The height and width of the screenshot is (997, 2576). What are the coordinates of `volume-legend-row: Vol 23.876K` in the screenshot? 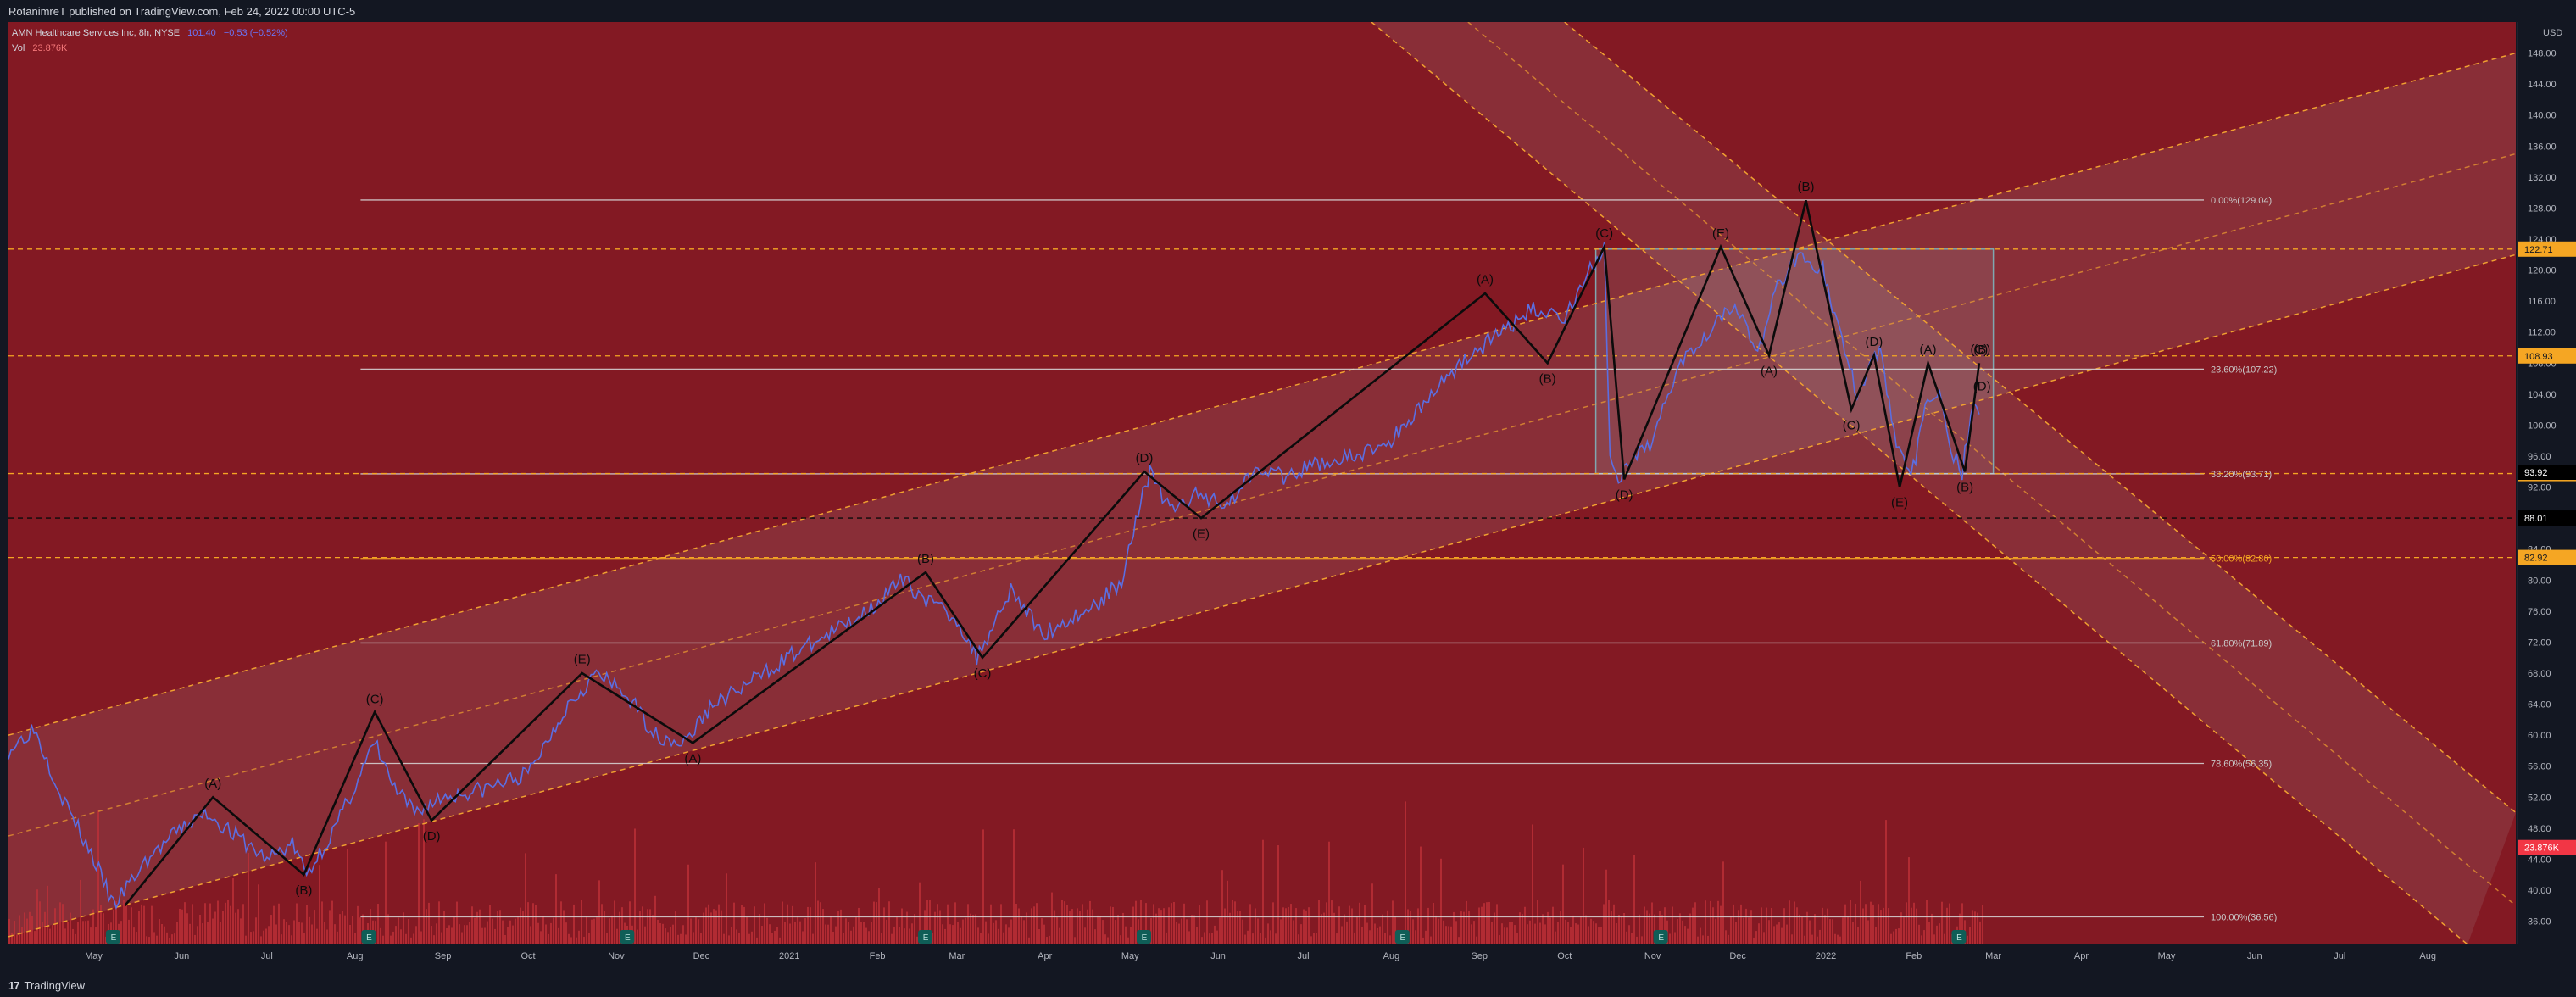 It's located at (150, 49).